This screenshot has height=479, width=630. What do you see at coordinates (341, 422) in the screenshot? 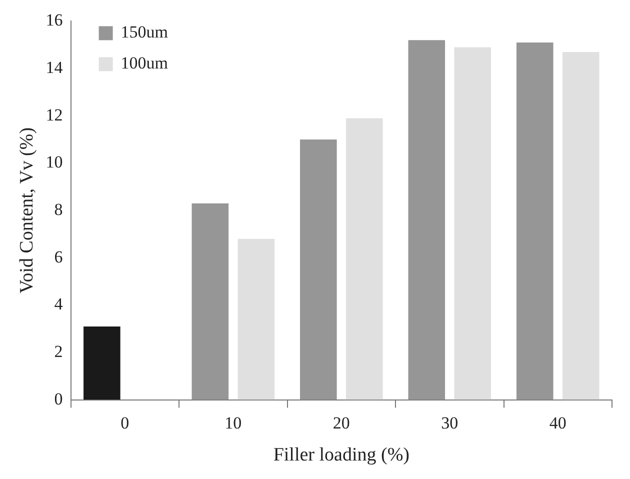
I see `x-tick-label: 20` at bounding box center [341, 422].